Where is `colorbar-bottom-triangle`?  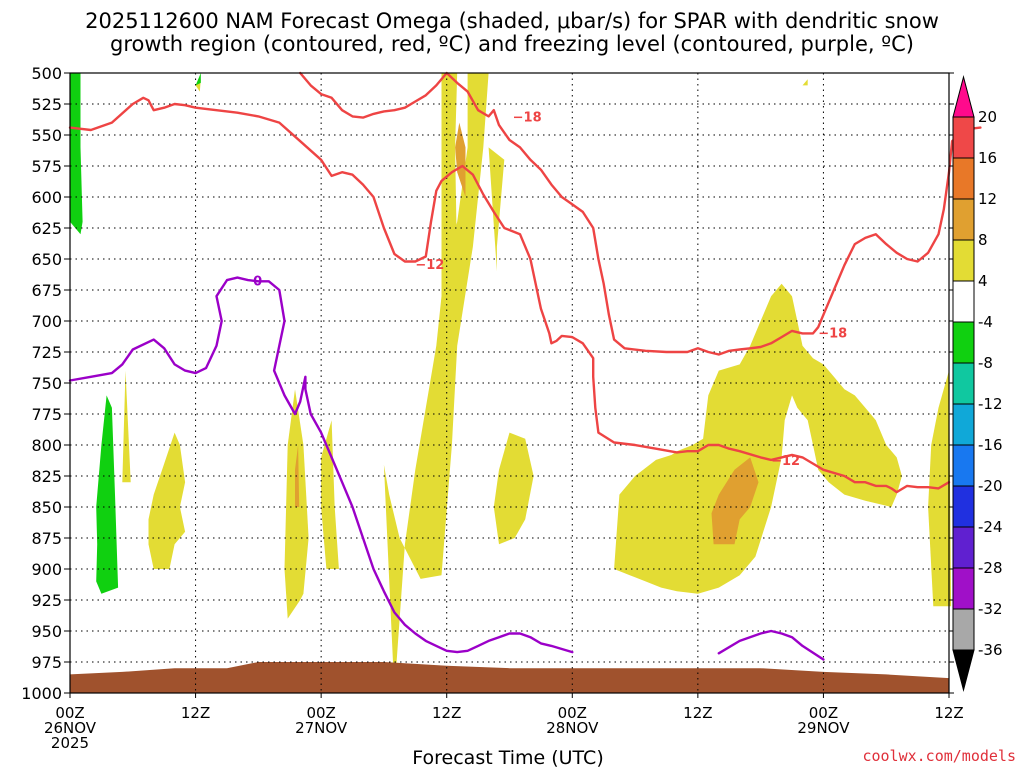
colorbar-bottom-triangle is located at coordinates (963, 670).